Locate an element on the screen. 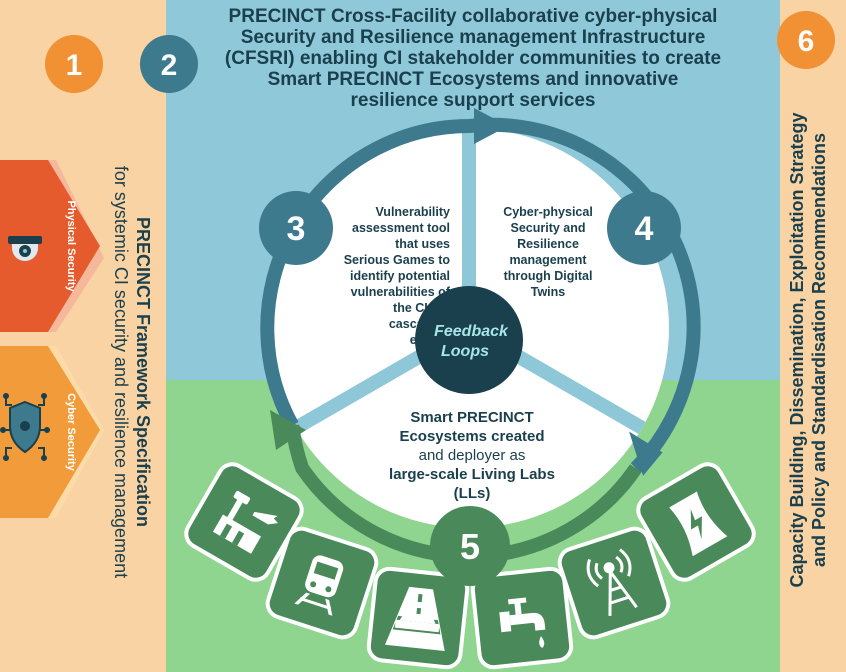 The image size is (846, 672). svg-text: identify potential is located at coordinates (400, 276).